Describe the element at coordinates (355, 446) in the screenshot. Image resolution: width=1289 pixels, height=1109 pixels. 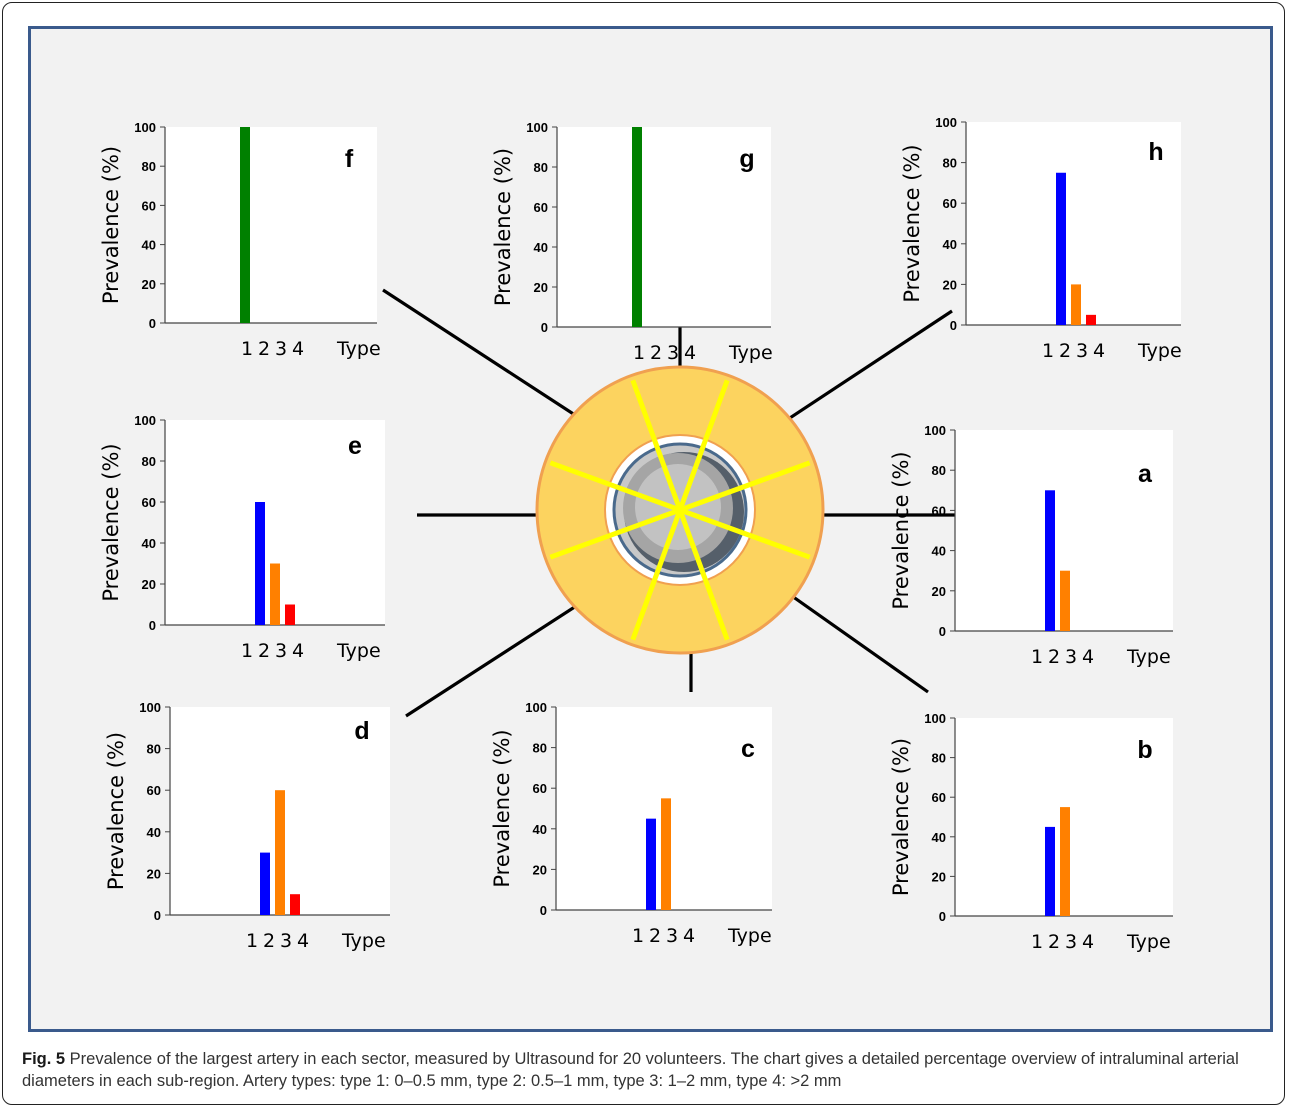
I see `panel-letter: e` at that location.